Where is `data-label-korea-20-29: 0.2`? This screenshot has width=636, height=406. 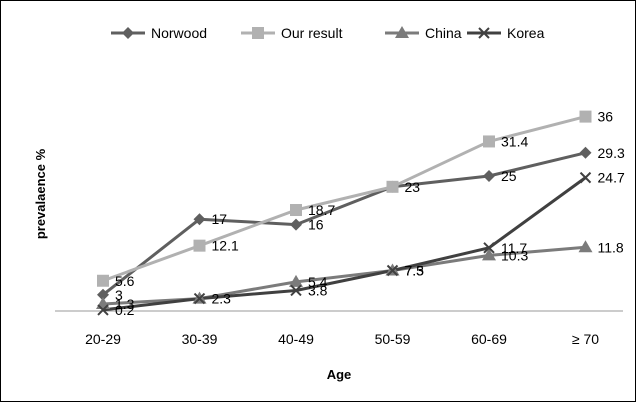
data-label-korea-20-29: 0.2 is located at coordinates (125, 310).